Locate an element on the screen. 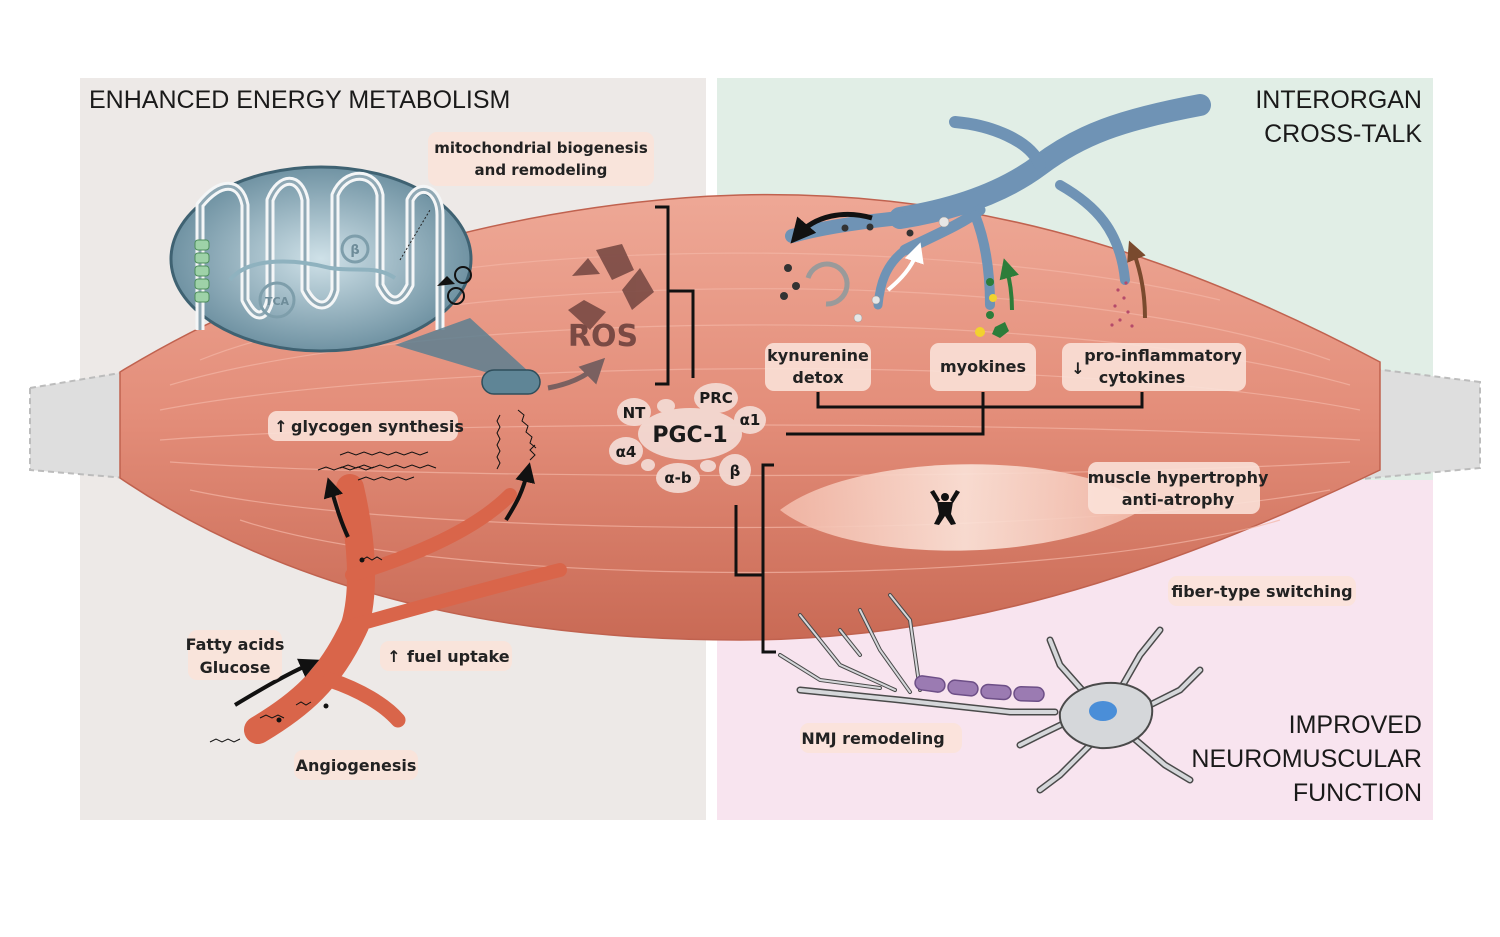  crosstalk-heading-2: CROSS-TALK is located at coordinates (1343, 134).